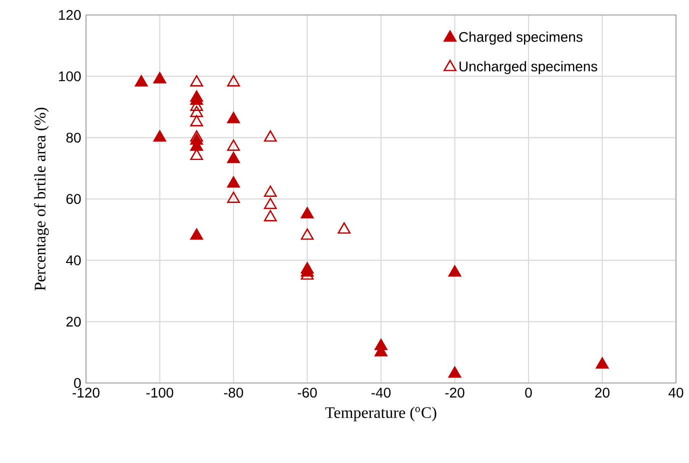  I want to click on y-tick-label: 120, so click(70, 15).